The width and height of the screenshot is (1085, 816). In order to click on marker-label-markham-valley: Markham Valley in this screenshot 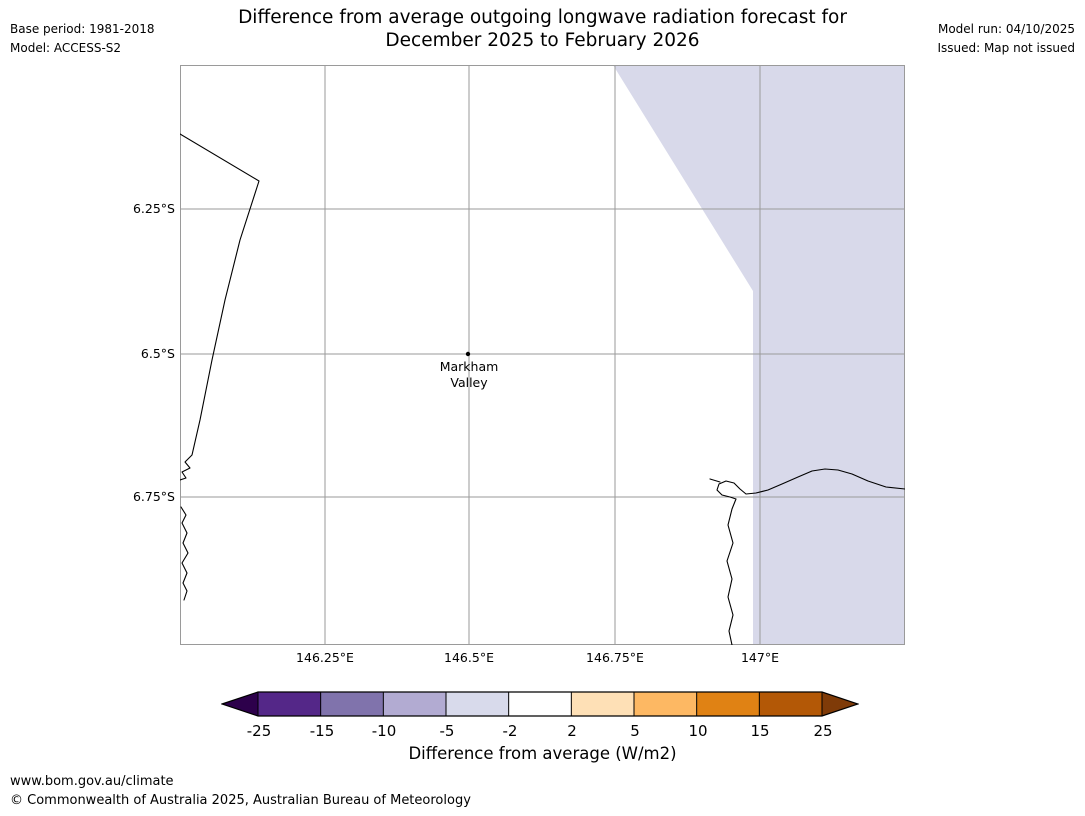, I will do `click(469, 375)`.